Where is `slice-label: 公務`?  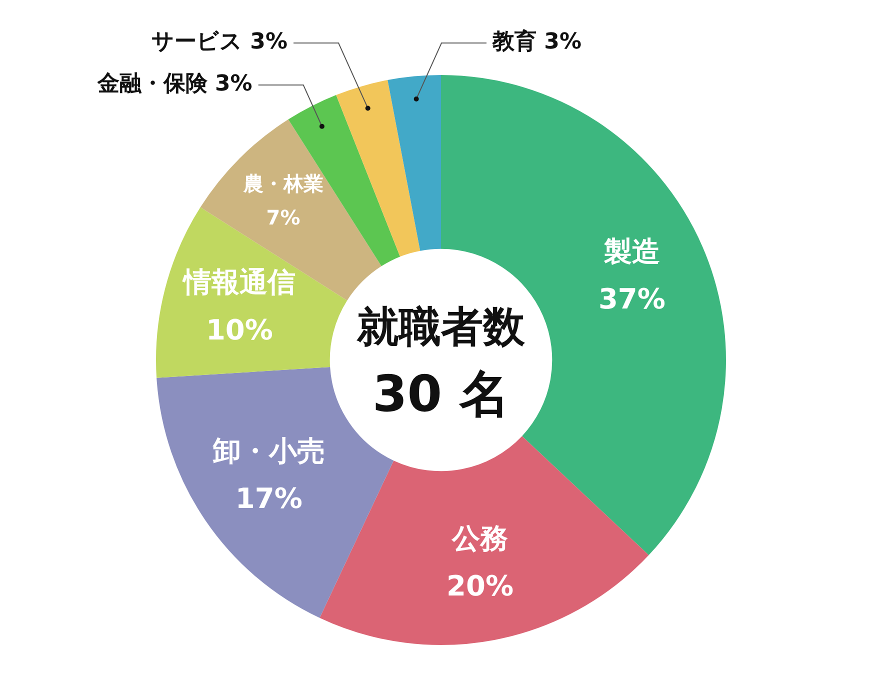 slice-label: 公務 is located at coordinates (479, 538).